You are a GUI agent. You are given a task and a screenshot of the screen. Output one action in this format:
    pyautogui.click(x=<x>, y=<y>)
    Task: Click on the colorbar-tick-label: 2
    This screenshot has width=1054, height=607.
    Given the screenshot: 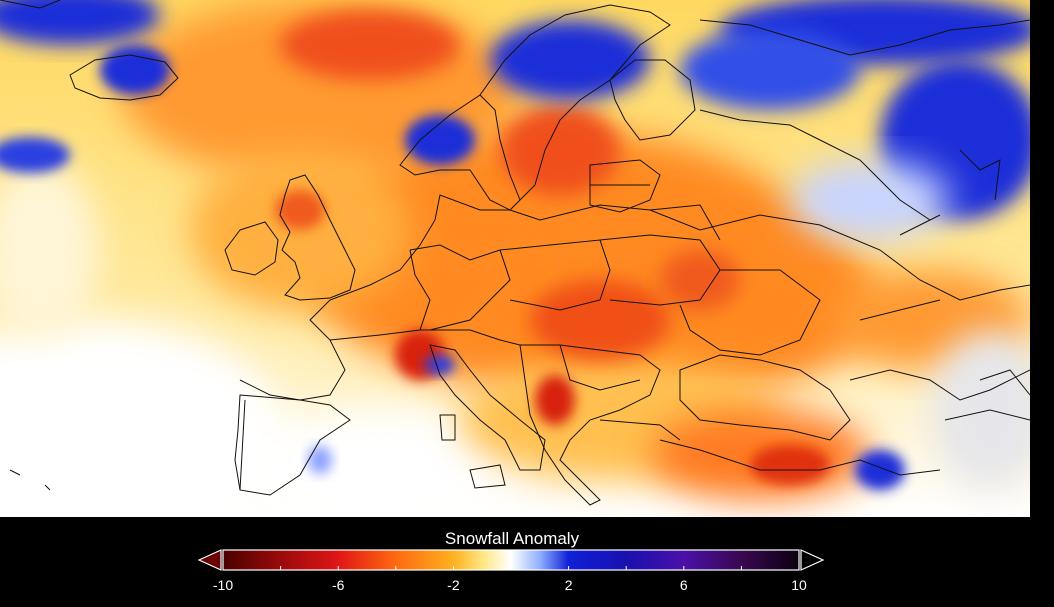 What is the action you would take?
    pyautogui.click(x=568, y=585)
    